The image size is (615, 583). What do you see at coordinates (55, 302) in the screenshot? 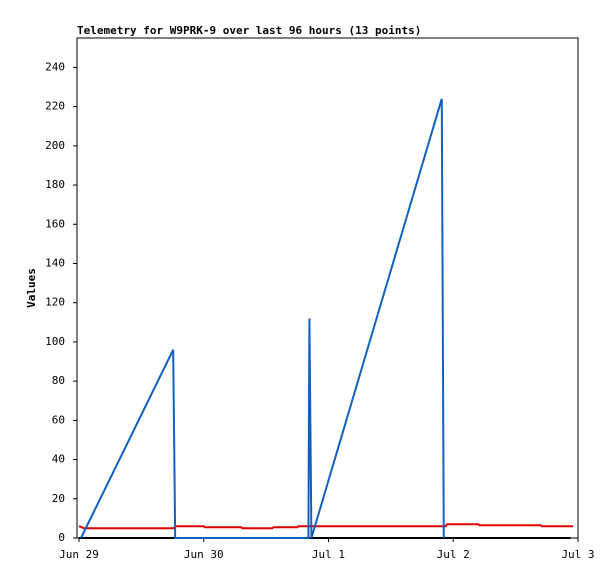
I see `y-tick-label: 120` at bounding box center [55, 302].